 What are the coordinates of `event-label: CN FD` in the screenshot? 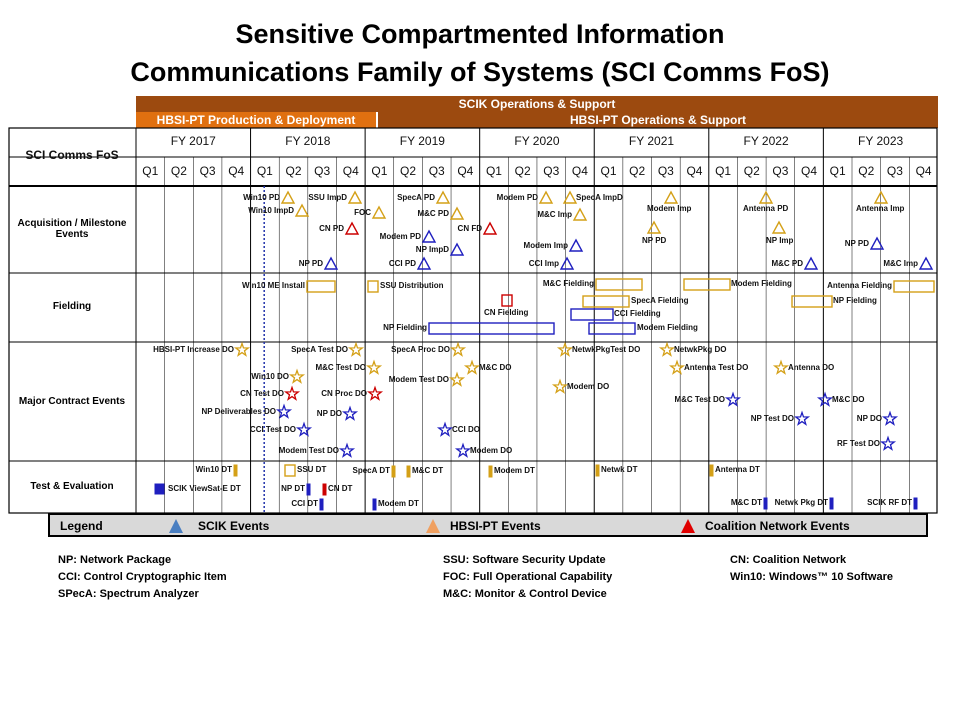 It's located at (469, 228).